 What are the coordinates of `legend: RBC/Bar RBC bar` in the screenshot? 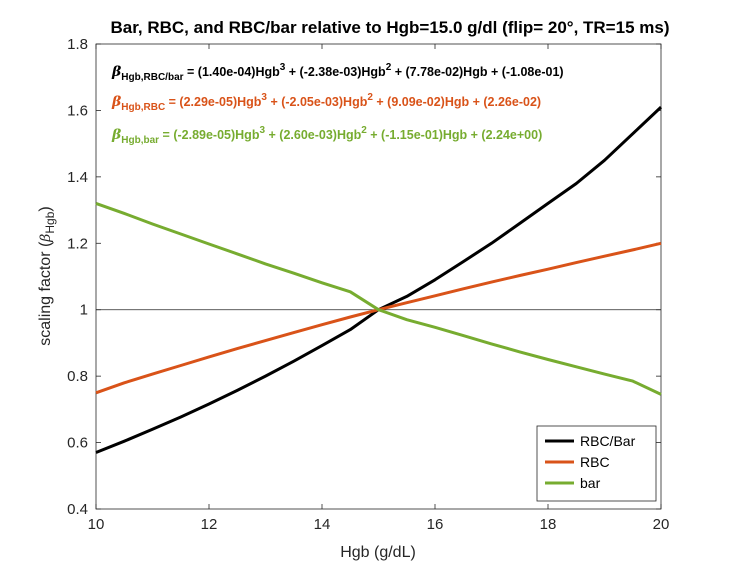 It's located at (596, 463).